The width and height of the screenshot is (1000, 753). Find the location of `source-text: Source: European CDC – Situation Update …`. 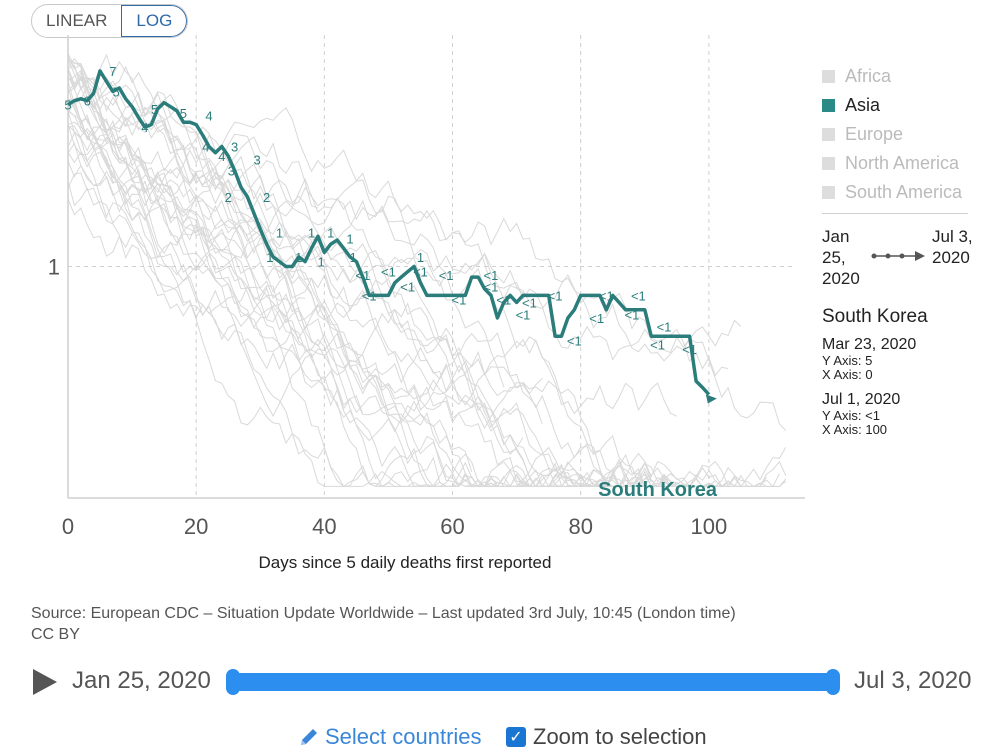

source-text: Source: European CDC – Situation Update … is located at coordinates (383, 613).